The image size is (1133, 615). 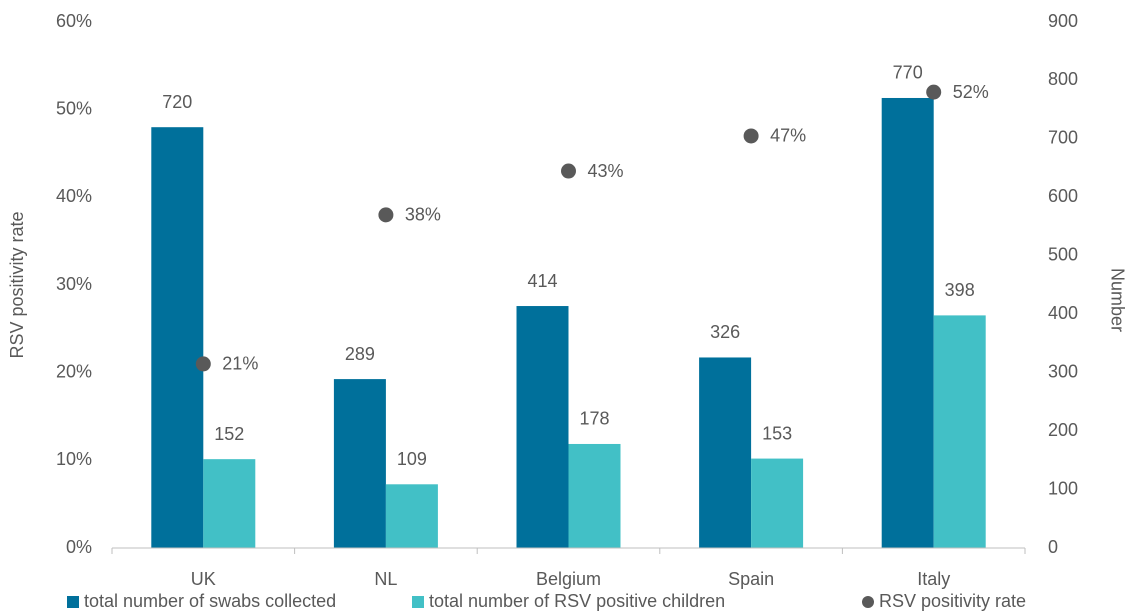 What do you see at coordinates (777, 433) in the screenshot?
I see `data-label: 153` at bounding box center [777, 433].